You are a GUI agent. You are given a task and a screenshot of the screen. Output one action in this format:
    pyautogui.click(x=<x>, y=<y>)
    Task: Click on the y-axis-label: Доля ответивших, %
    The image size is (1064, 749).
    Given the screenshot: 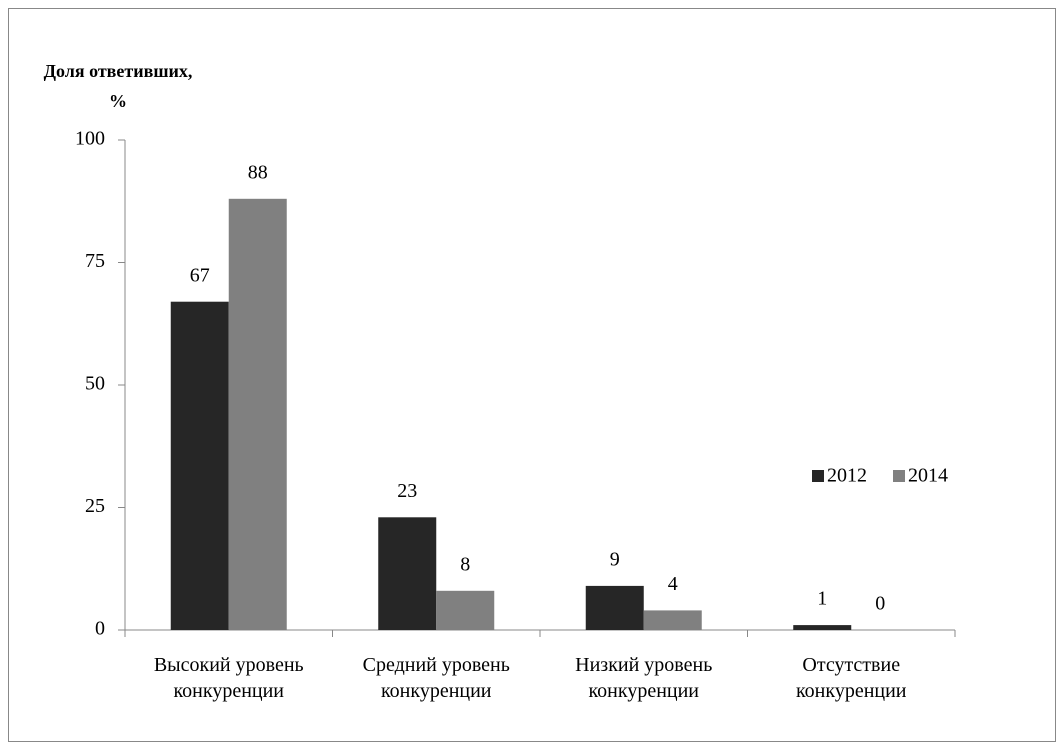 What is the action you would take?
    pyautogui.click(x=118, y=86)
    